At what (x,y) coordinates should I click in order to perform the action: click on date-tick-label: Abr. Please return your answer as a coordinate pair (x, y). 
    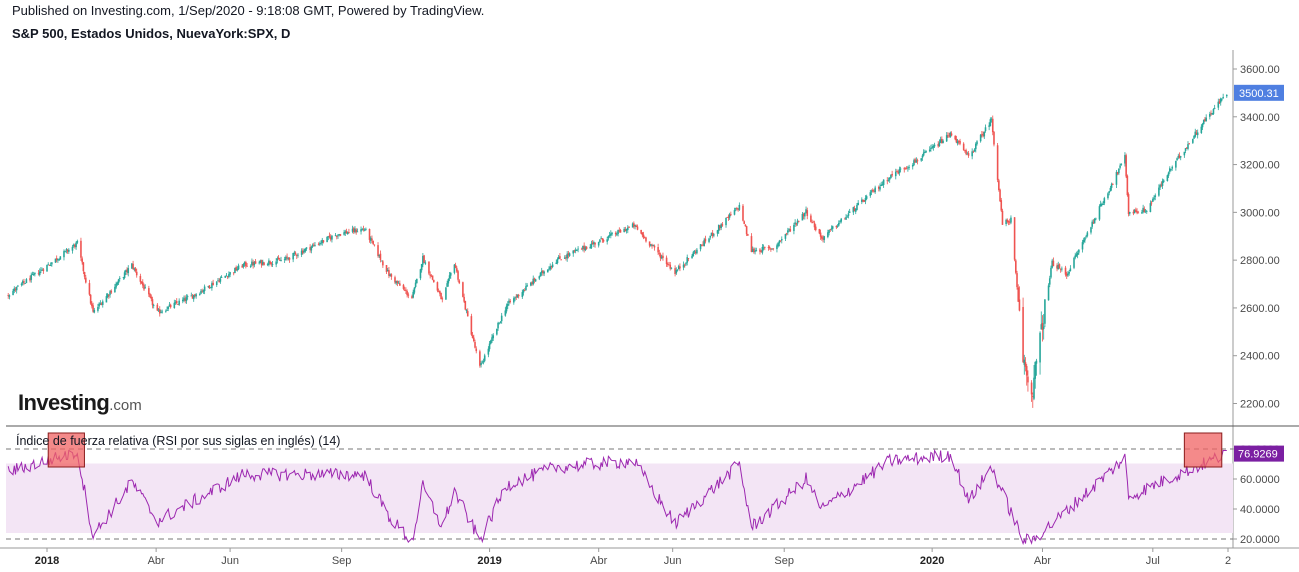
    Looking at the image, I should click on (1042, 561).